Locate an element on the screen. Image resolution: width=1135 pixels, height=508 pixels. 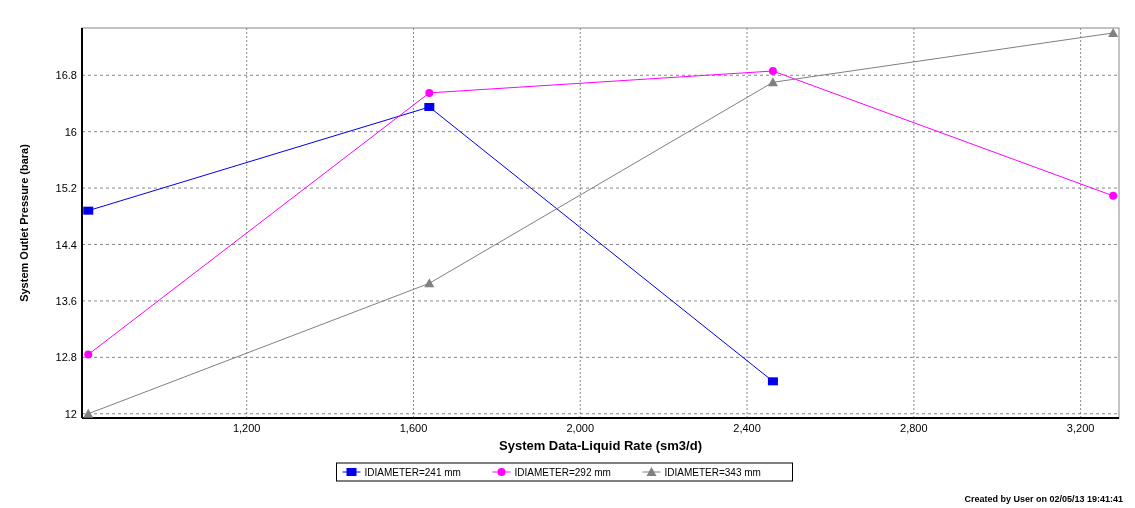
legend-label: IDIAMETER=292 mm is located at coordinates (562, 472).